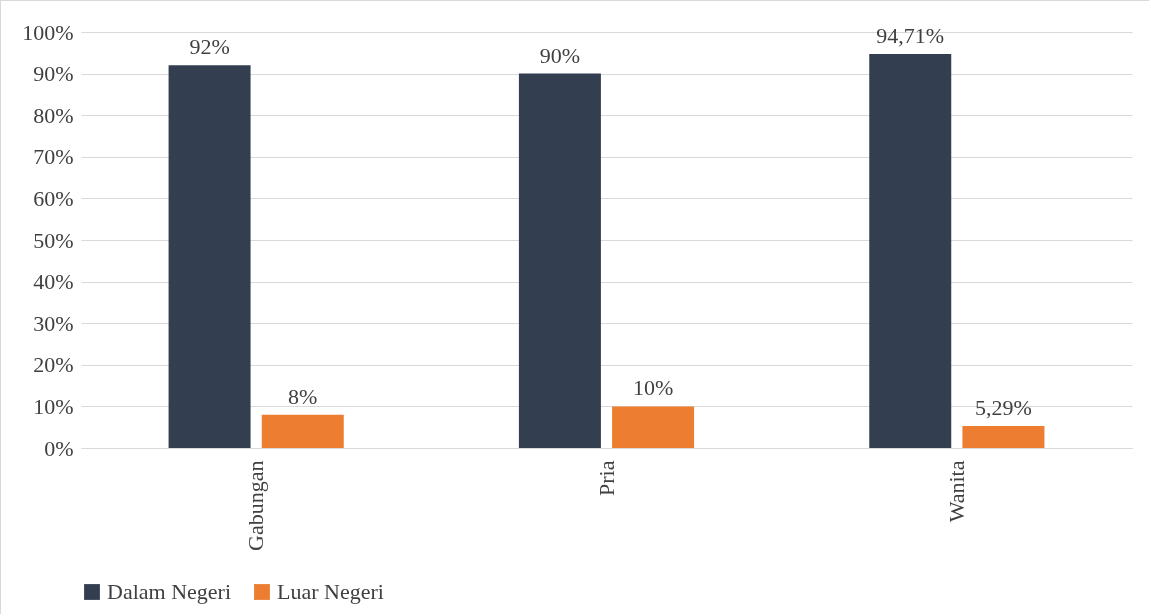 The width and height of the screenshot is (1151, 616). Describe the element at coordinates (910, 36) in the screenshot. I see `data-label: 94,71%` at that location.